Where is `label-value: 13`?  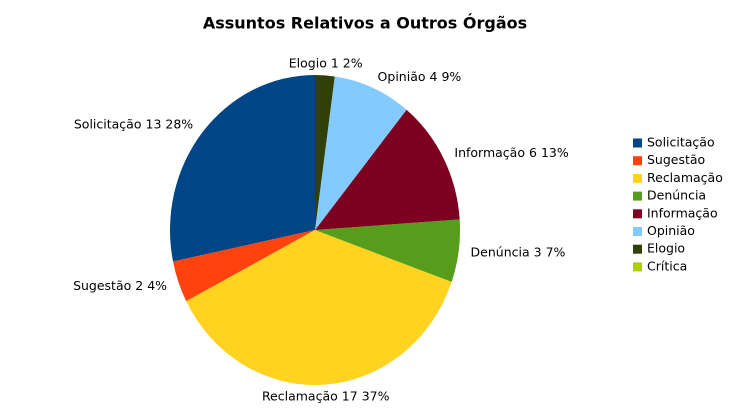
label-value: 13 is located at coordinates (154, 123).